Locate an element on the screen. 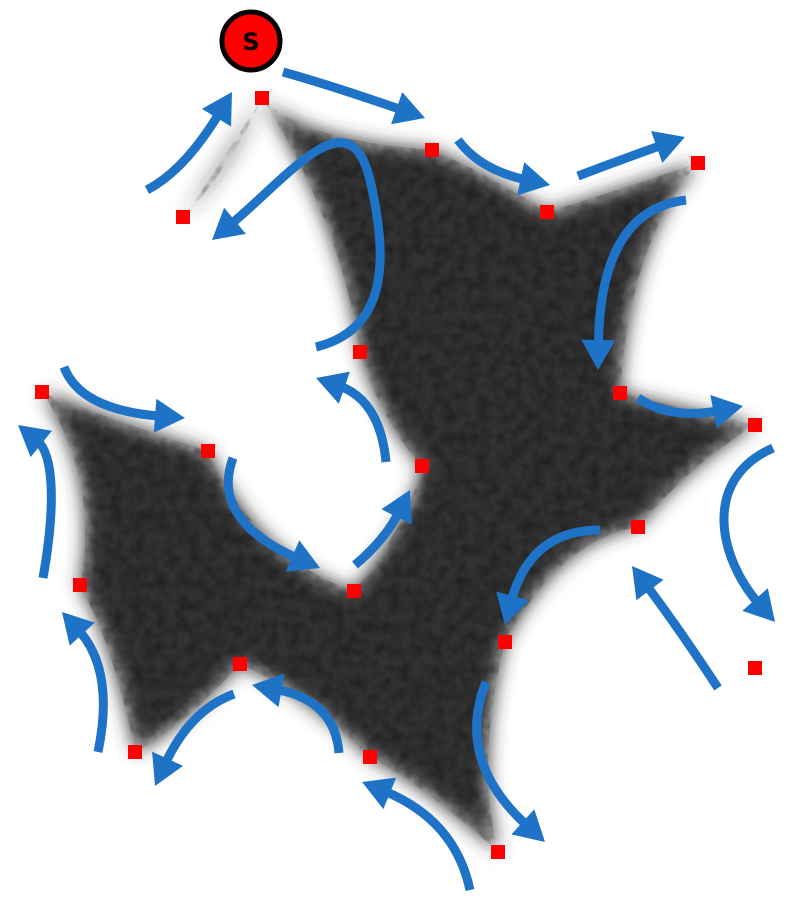  start-node-icon is located at coordinates (251, 41).